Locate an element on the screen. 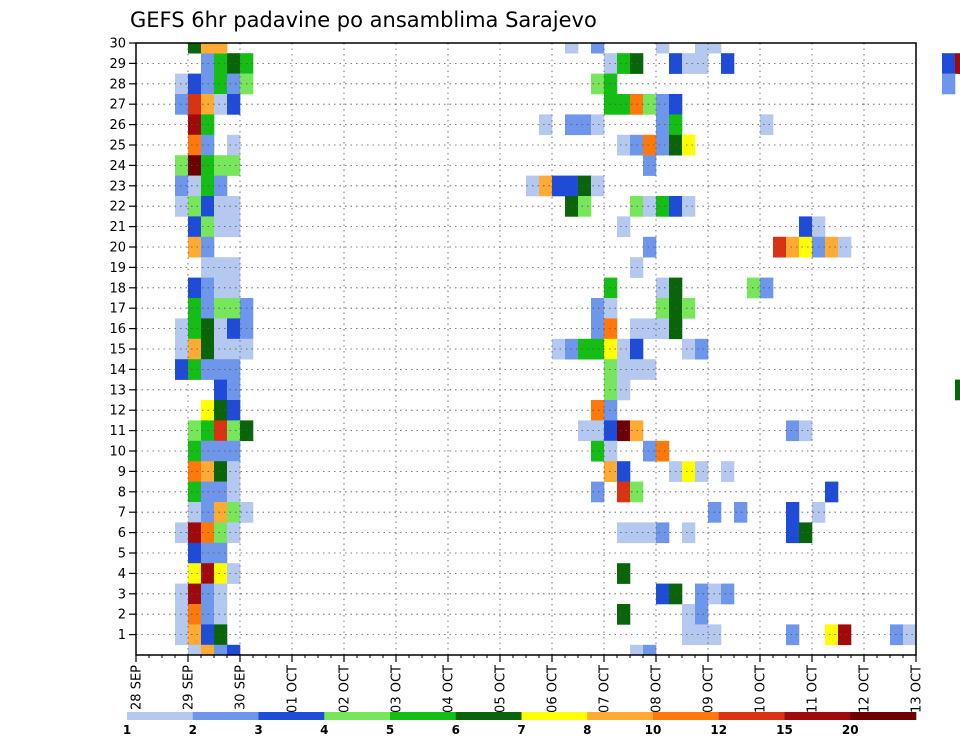  y-tick-label: 30 is located at coordinates (117, 44).